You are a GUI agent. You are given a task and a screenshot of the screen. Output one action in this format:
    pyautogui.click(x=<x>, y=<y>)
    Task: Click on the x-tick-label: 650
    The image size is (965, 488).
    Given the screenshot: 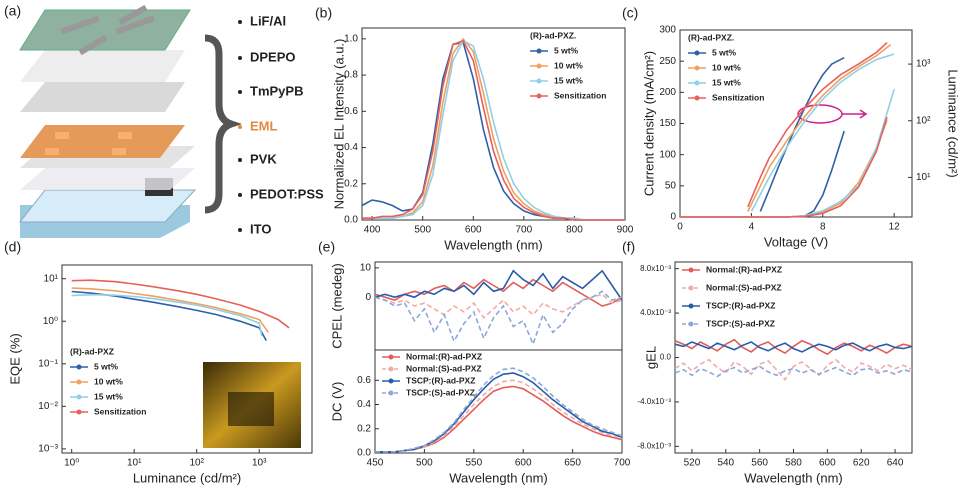 What is the action you would take?
    pyautogui.click(x=572, y=463)
    